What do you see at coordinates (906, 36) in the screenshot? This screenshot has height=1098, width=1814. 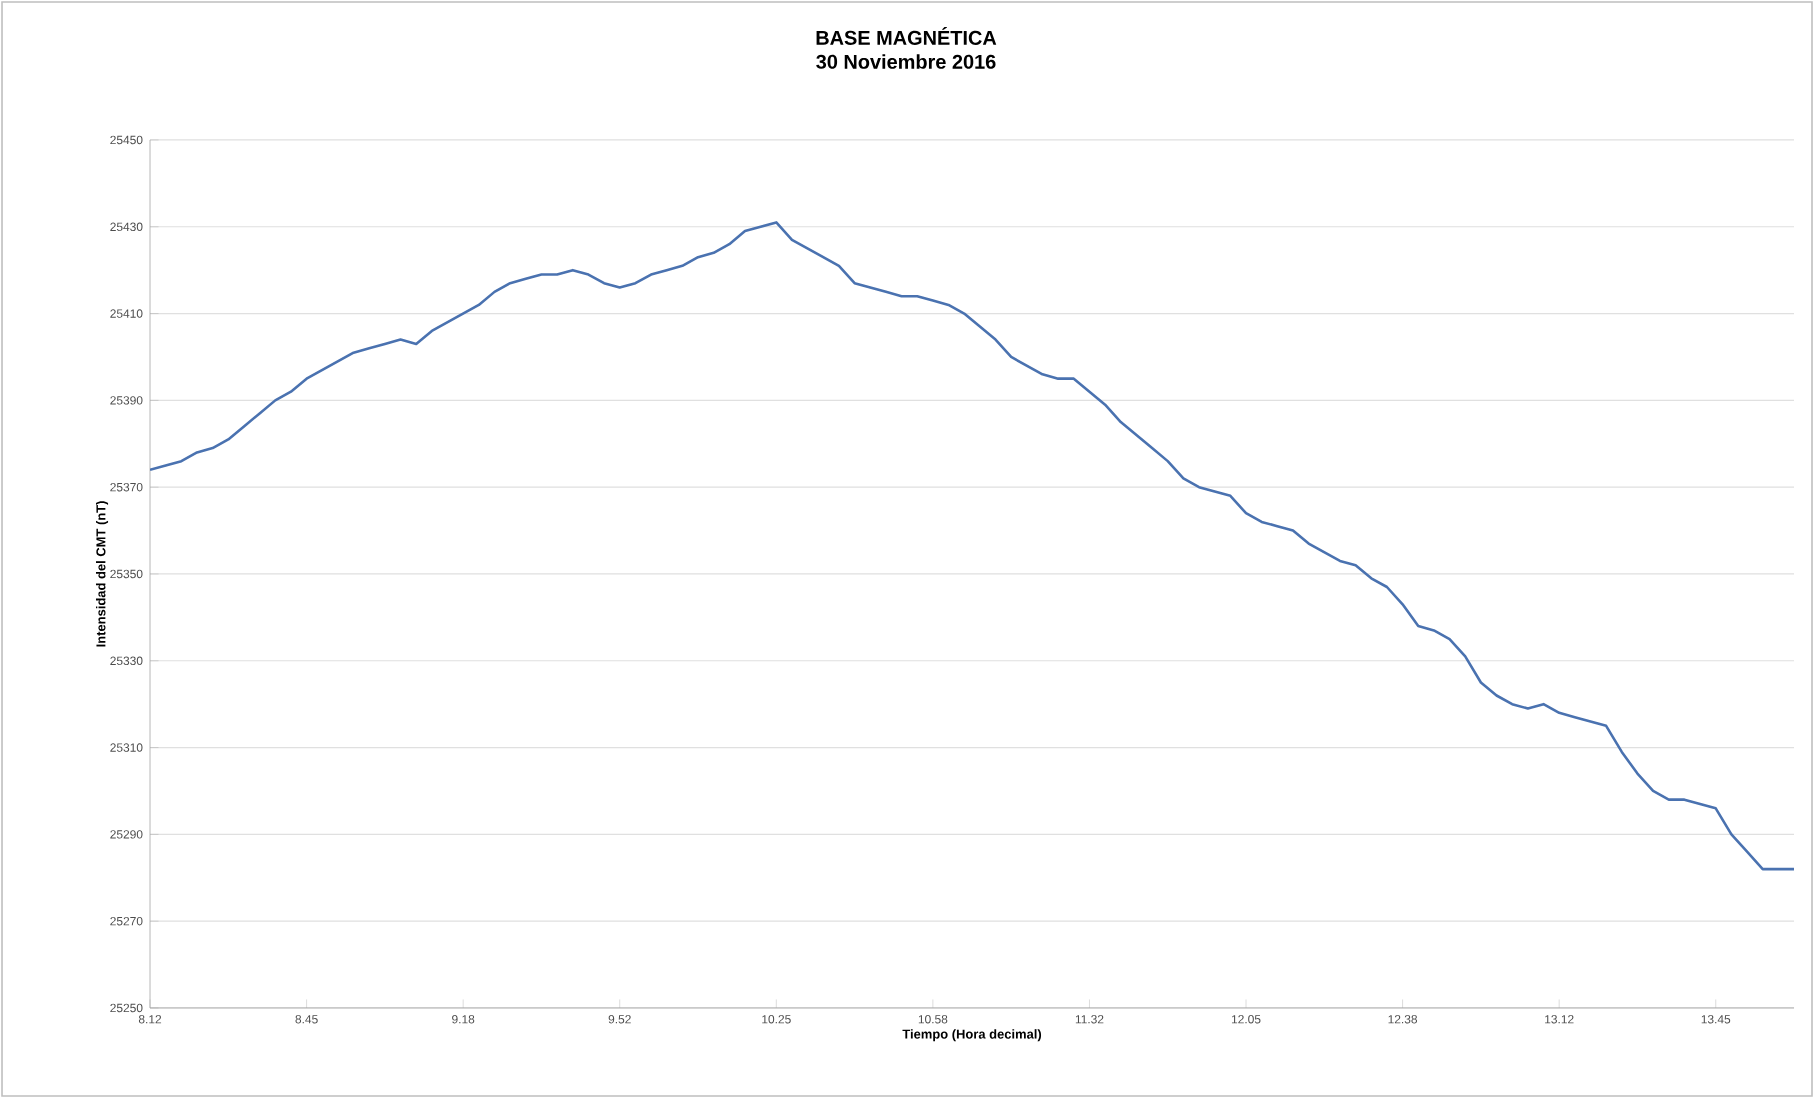 I see `chart-title: BASE MAGNÉTICA` at bounding box center [906, 36].